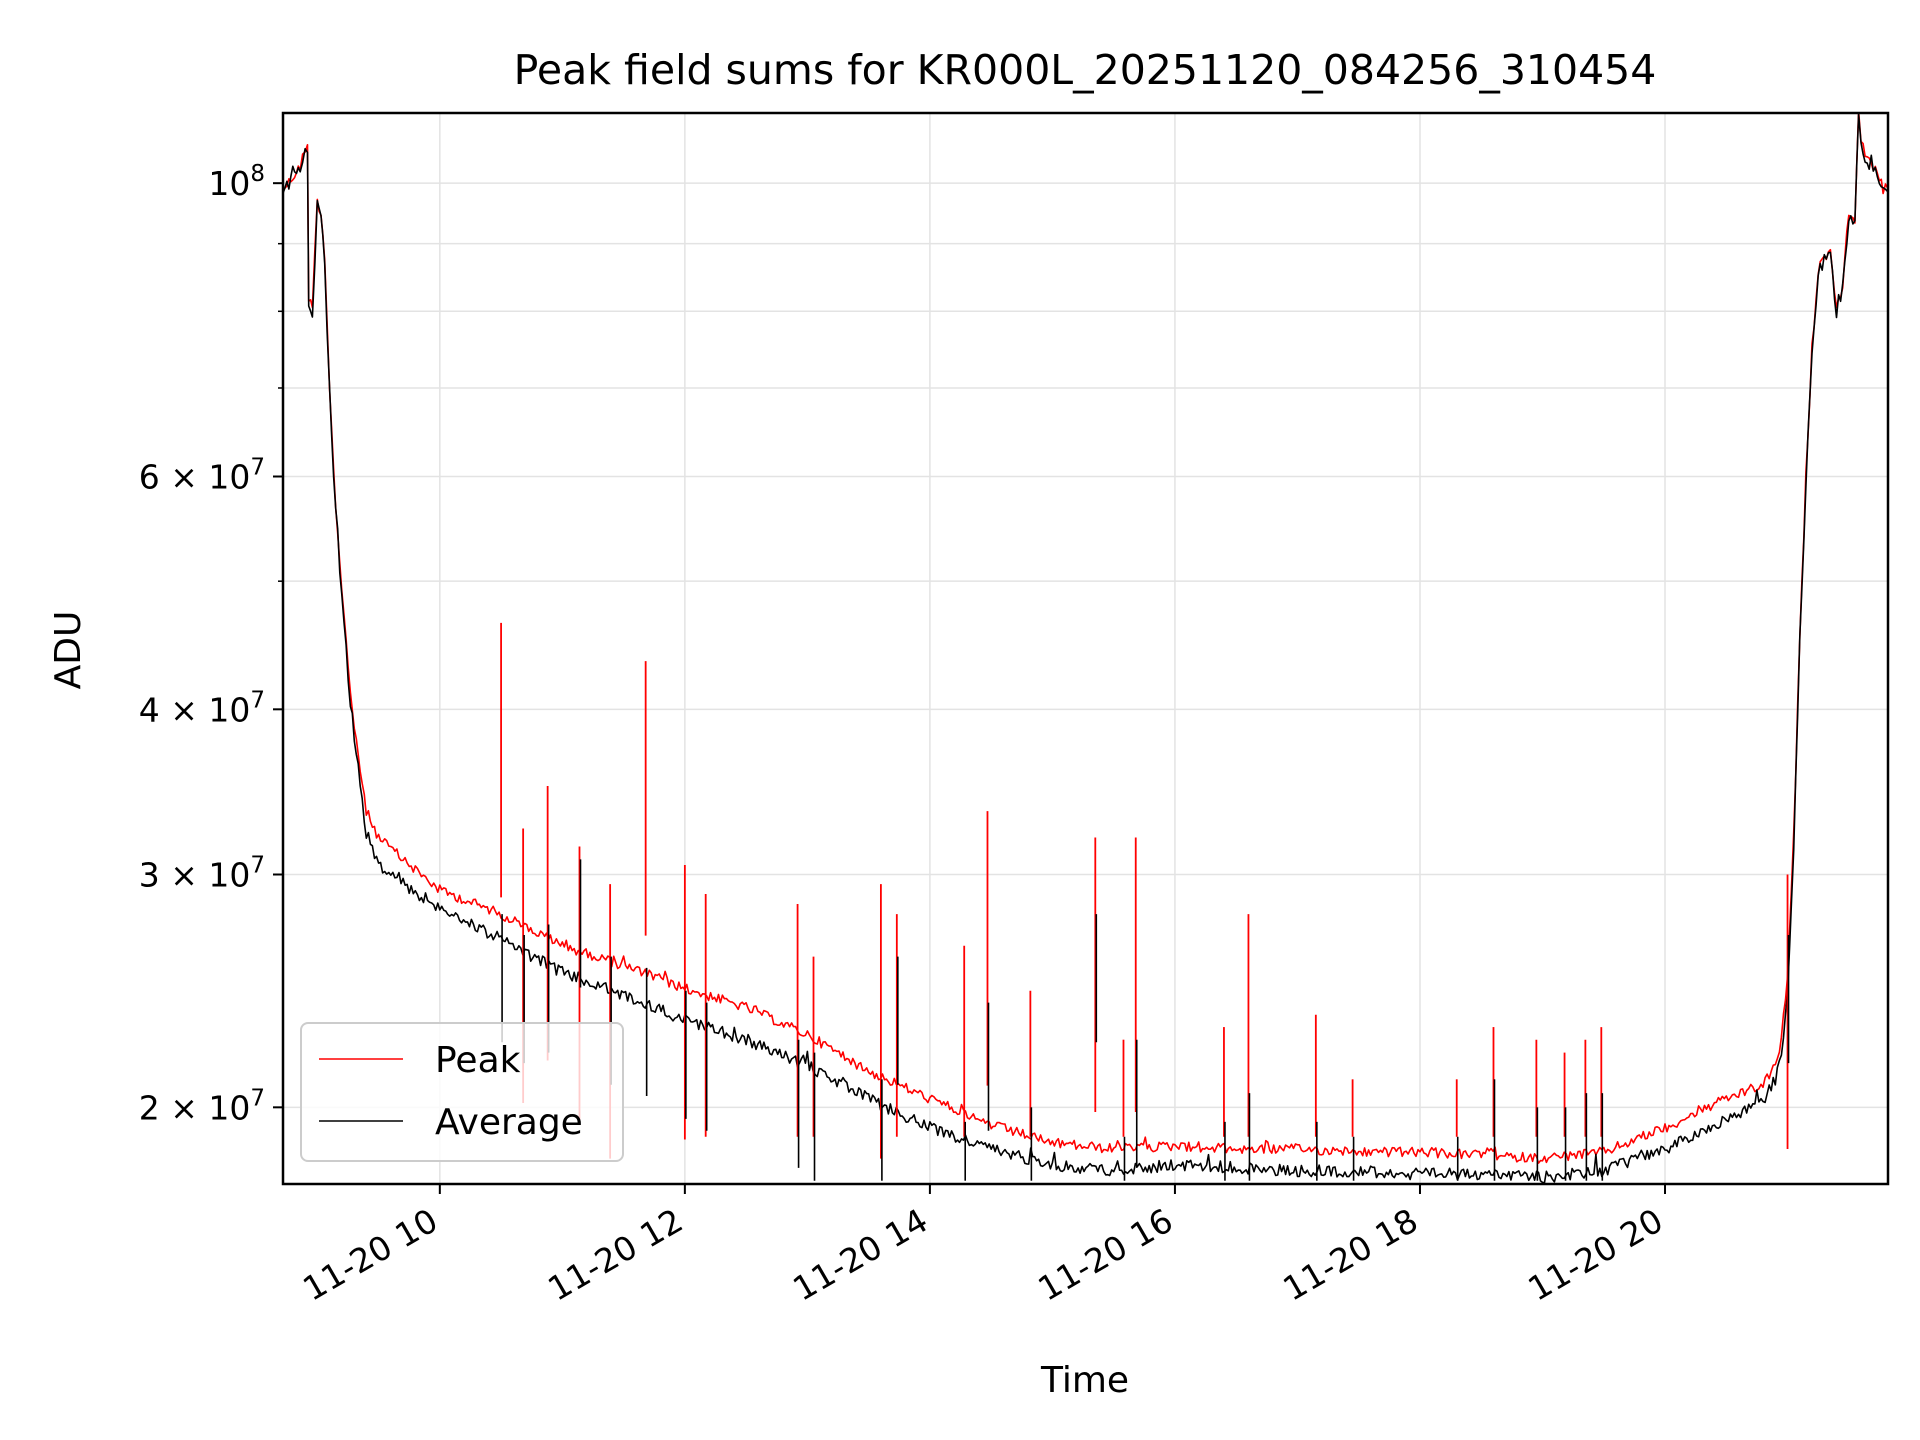 This screenshot has width=1920, height=1440. I want to click on legend-label-peak: Peak, so click(478, 1060).